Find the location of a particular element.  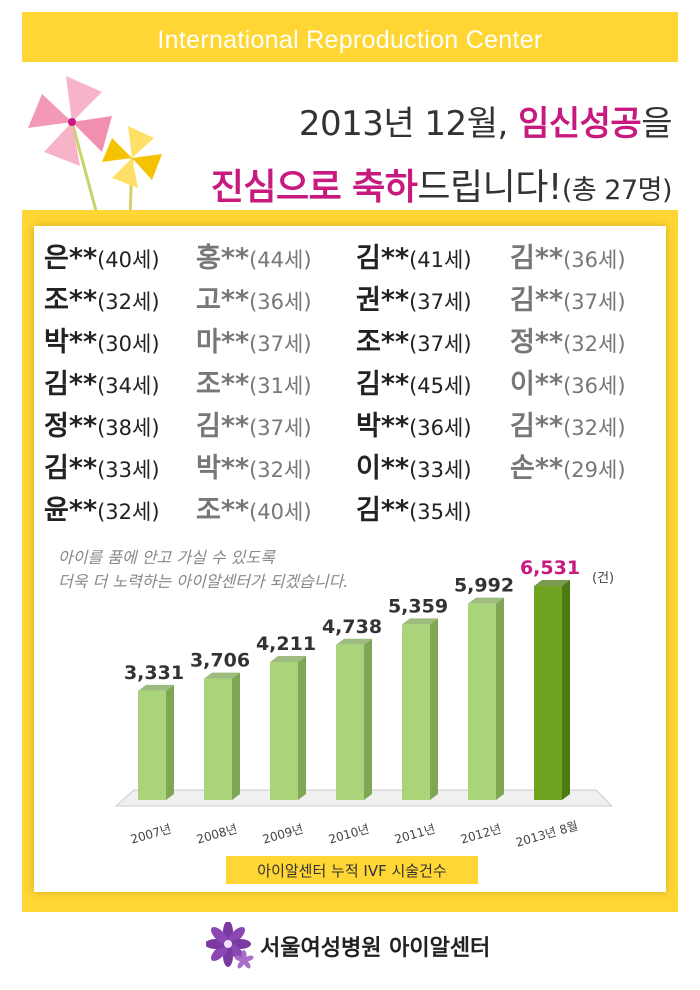

name-row: 조**(32세) 고**(36세) 권**(37세) 김**(37세) is located at coordinates (354, 299).